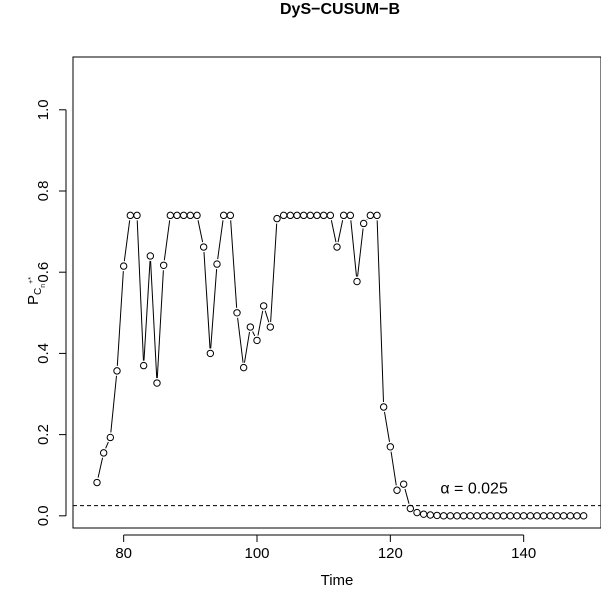  What do you see at coordinates (43, 272) in the screenshot?
I see `y-tick-label: 0.6` at bounding box center [43, 272].